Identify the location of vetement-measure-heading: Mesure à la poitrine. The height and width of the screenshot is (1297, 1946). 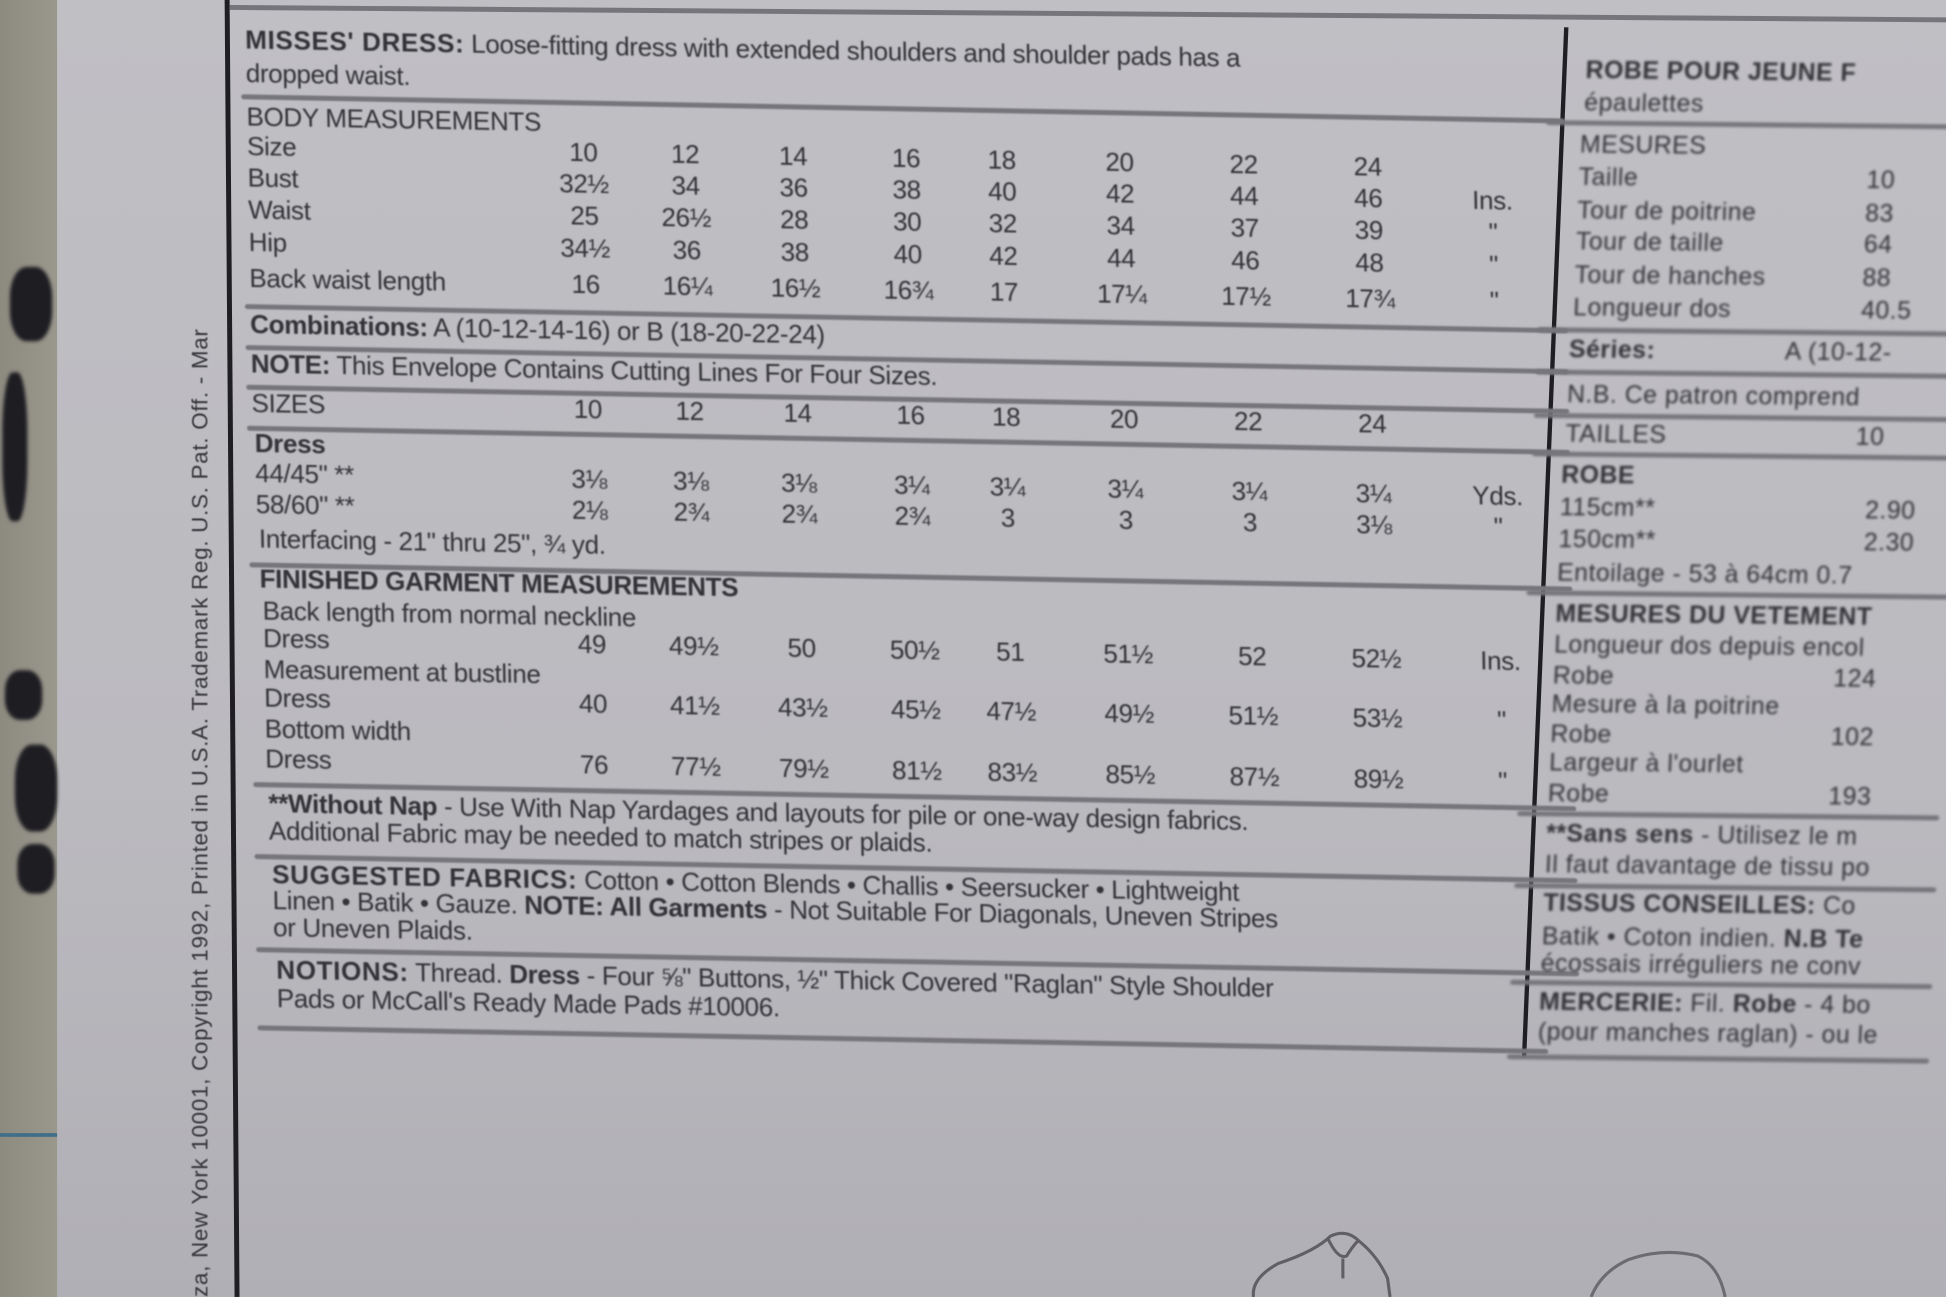
(1666, 706).